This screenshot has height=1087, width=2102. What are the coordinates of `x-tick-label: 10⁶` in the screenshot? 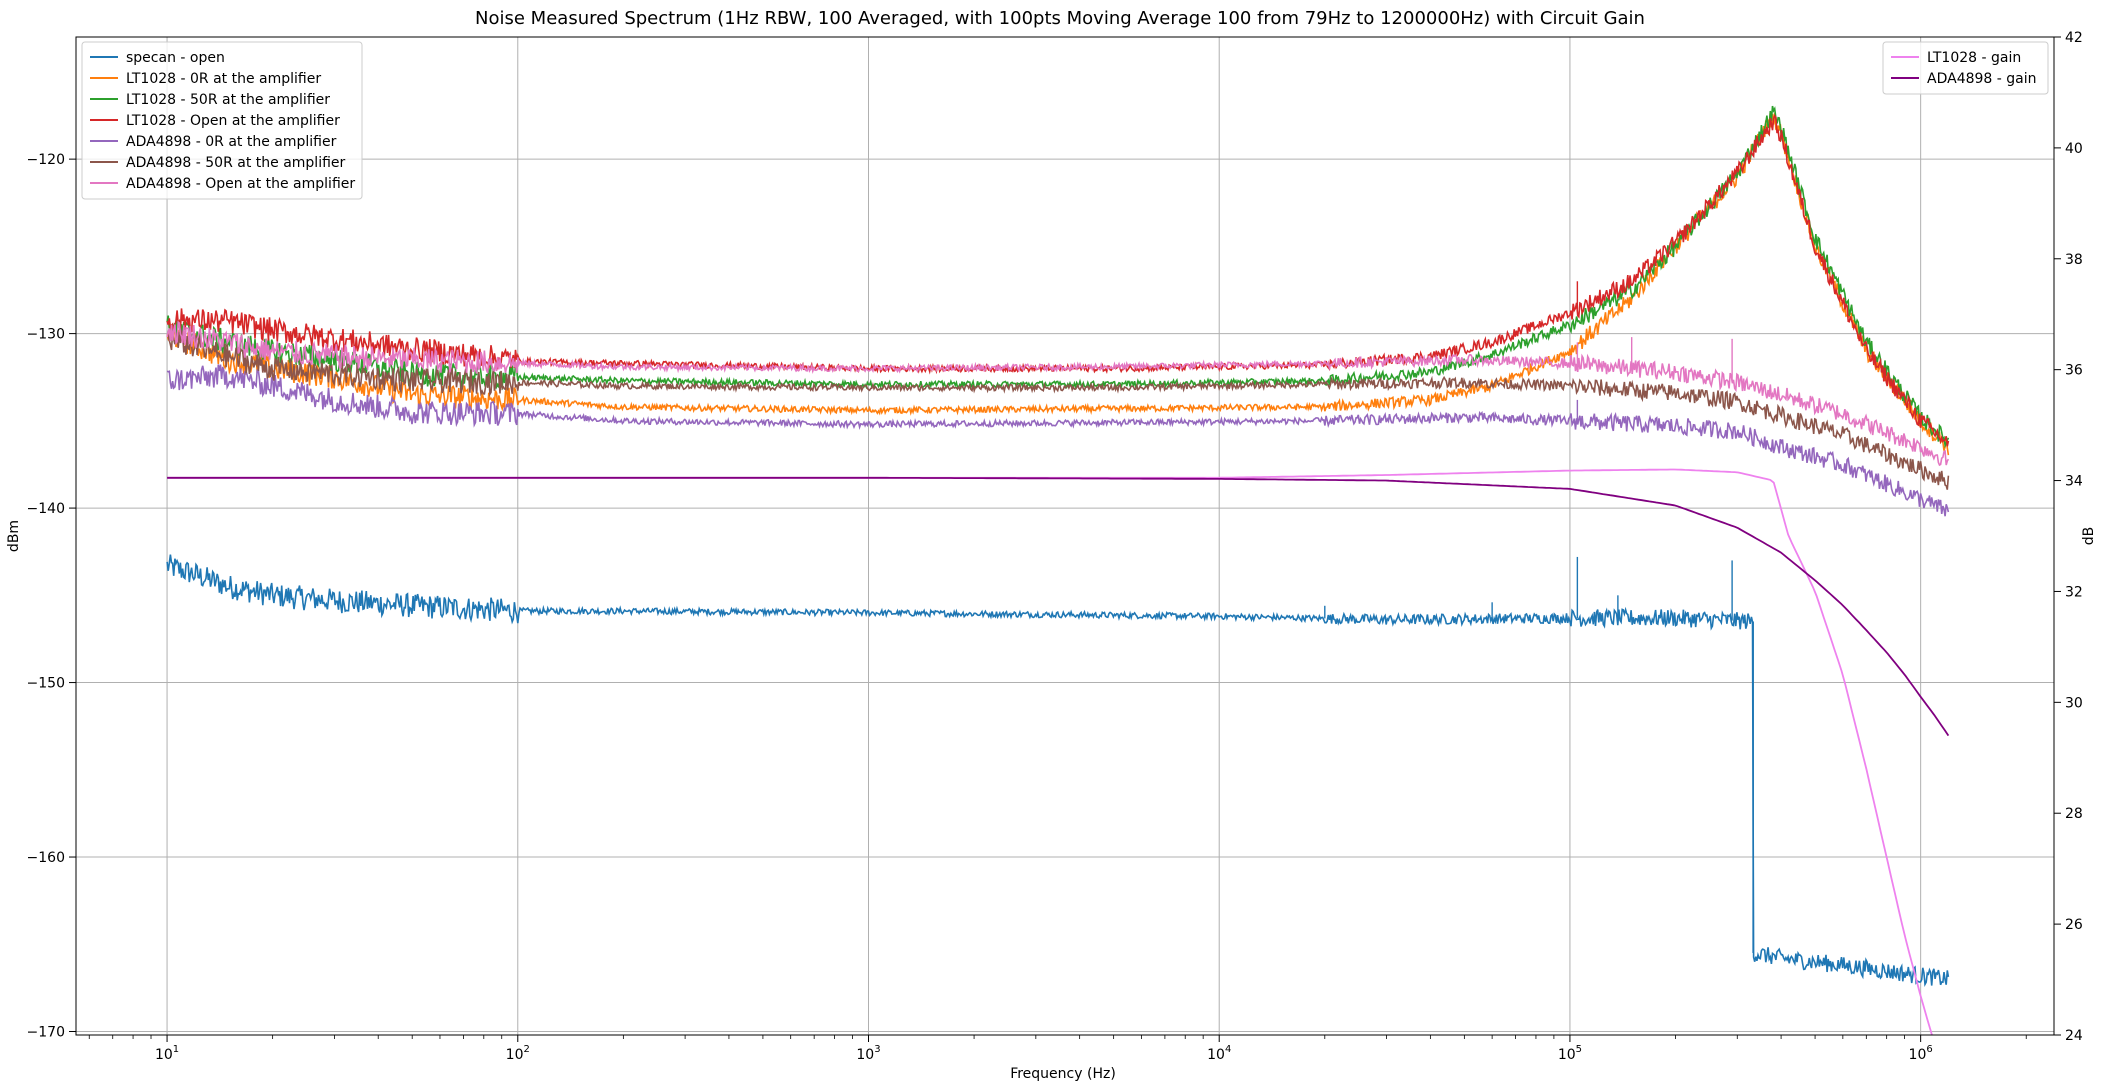 It's located at (1921, 1053).